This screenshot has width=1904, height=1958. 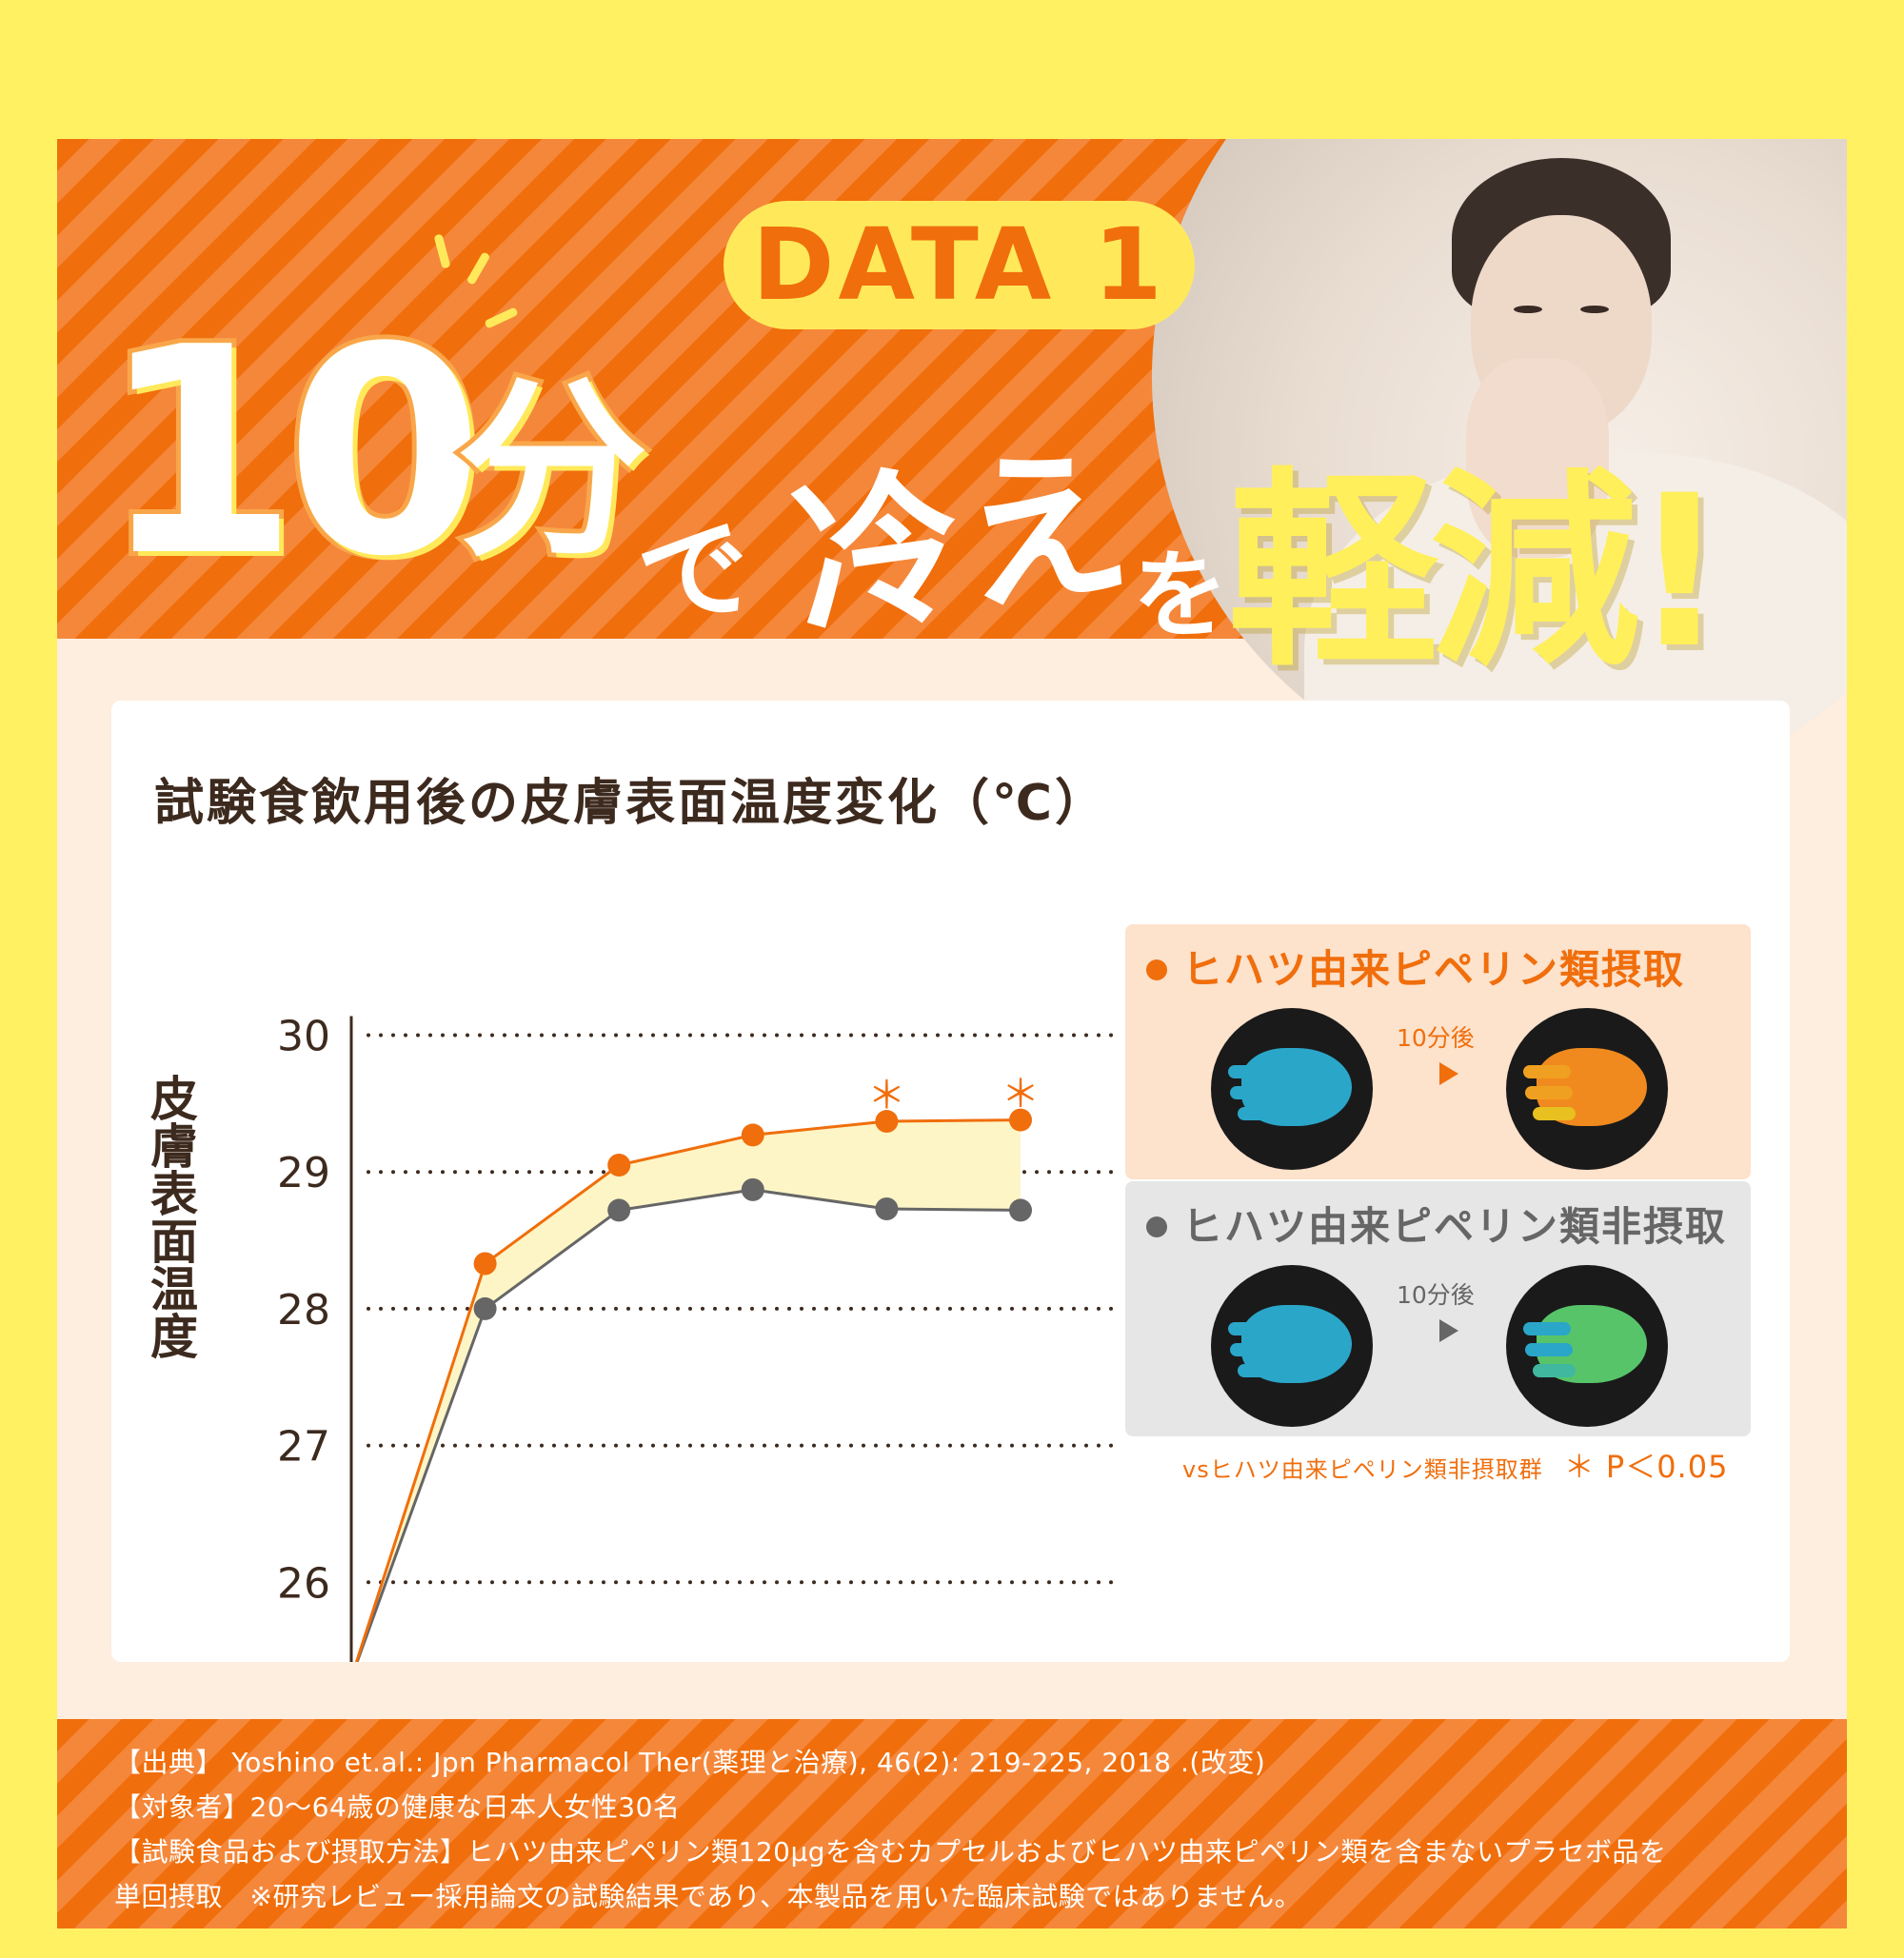 I want to click on headline-keigen: 軽減!, so click(x=1477, y=572).